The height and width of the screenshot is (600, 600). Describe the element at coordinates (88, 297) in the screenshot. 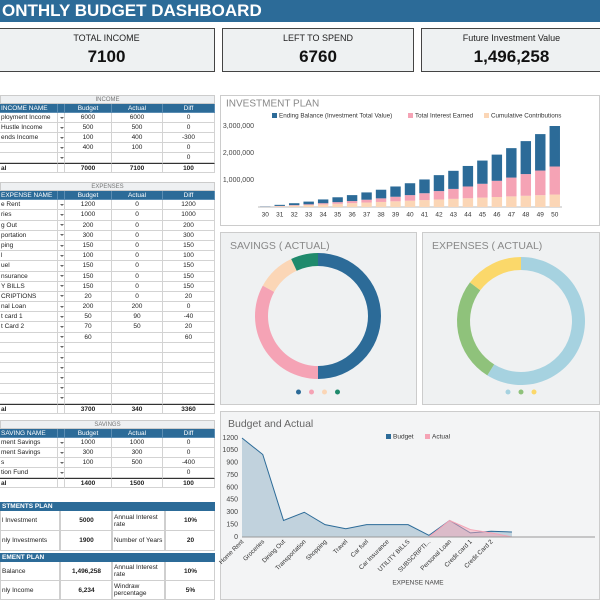

I see `table-cell: 20` at that location.